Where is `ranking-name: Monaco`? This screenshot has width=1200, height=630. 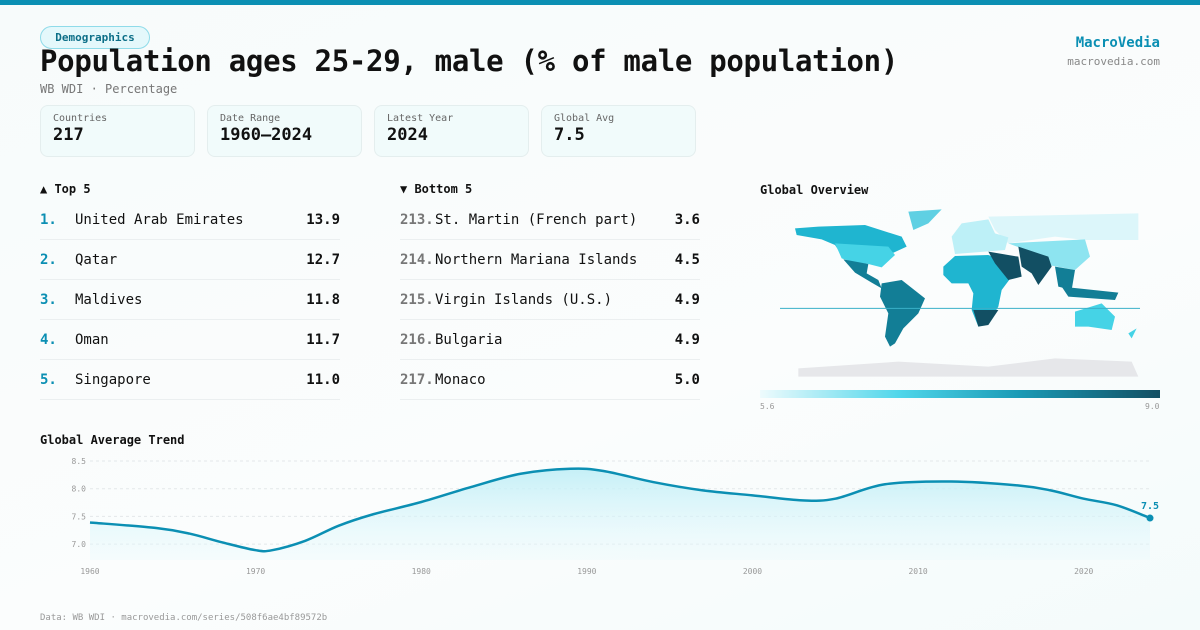 ranking-name: Monaco is located at coordinates (460, 379).